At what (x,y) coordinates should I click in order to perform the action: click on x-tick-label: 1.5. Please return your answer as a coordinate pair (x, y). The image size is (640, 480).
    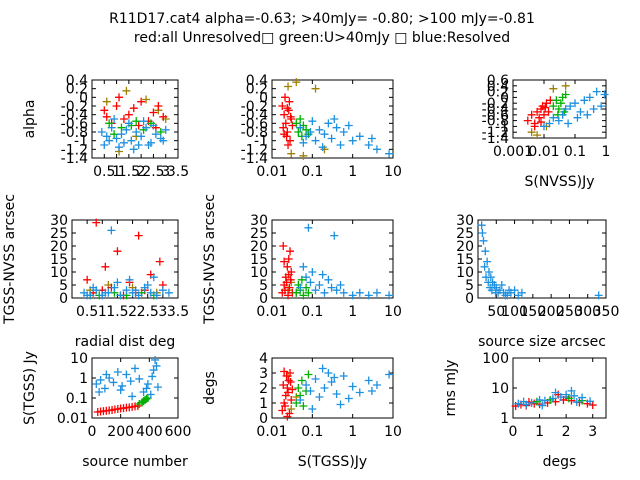
    Looking at the image, I should click on (129, 172).